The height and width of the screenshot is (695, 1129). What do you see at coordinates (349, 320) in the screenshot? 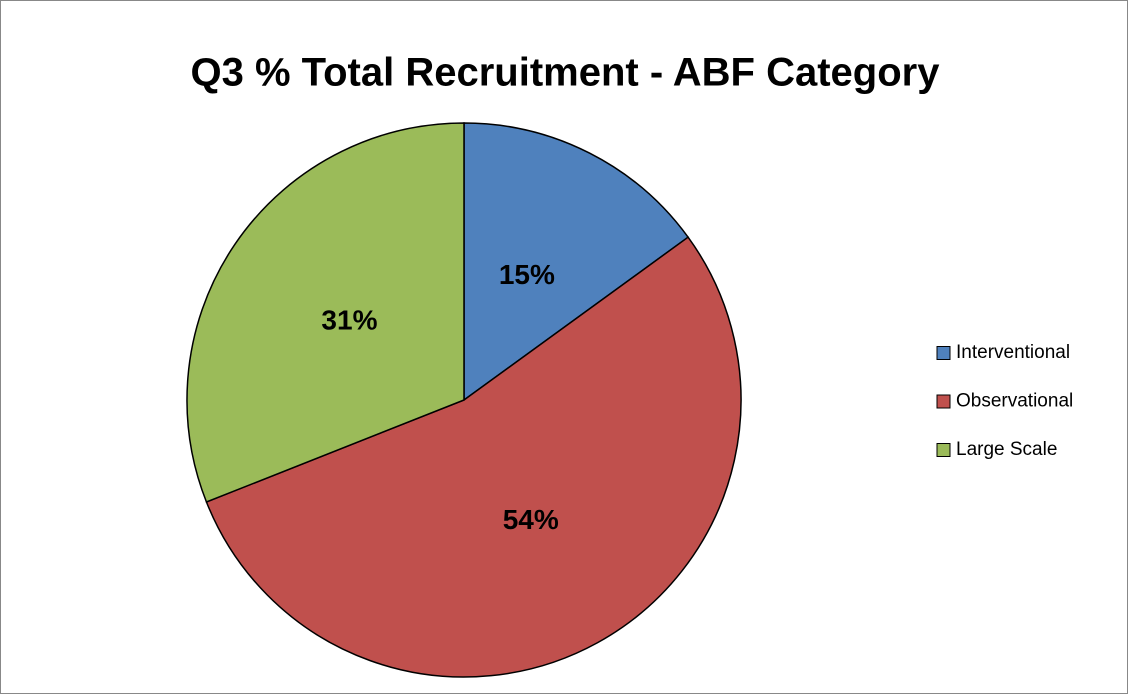
I see `data-label: 31%` at bounding box center [349, 320].